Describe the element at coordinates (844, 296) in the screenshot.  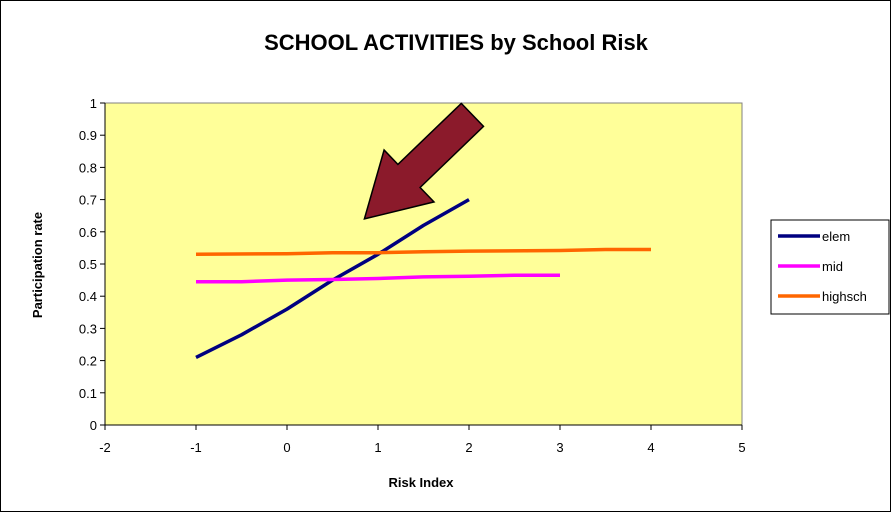
I see `legend-label-highsch: highsch` at that location.